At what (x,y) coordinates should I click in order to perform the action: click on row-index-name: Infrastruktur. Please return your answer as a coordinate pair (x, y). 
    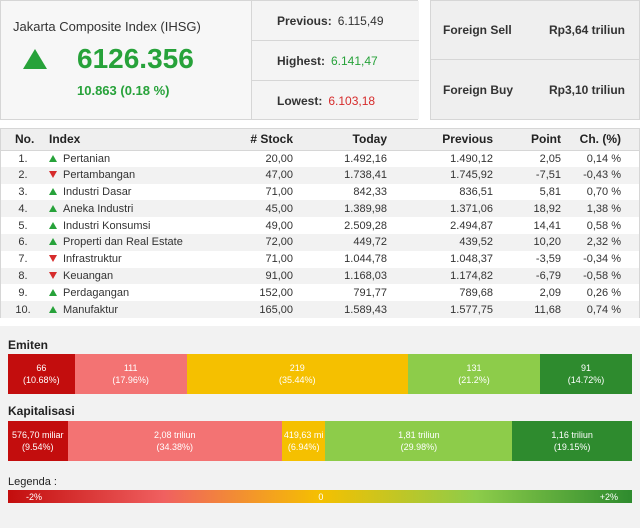
    Looking at the image, I should click on (140, 259).